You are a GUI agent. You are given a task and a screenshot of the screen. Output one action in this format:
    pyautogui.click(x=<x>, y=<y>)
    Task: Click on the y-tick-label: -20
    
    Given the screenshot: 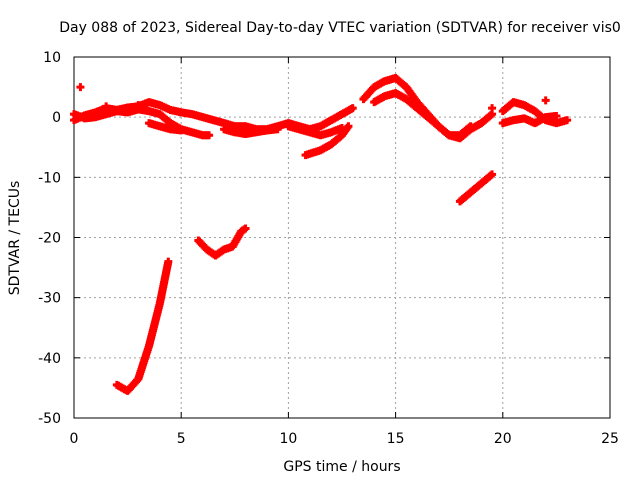 What is the action you would take?
    pyautogui.click(x=49, y=239)
    